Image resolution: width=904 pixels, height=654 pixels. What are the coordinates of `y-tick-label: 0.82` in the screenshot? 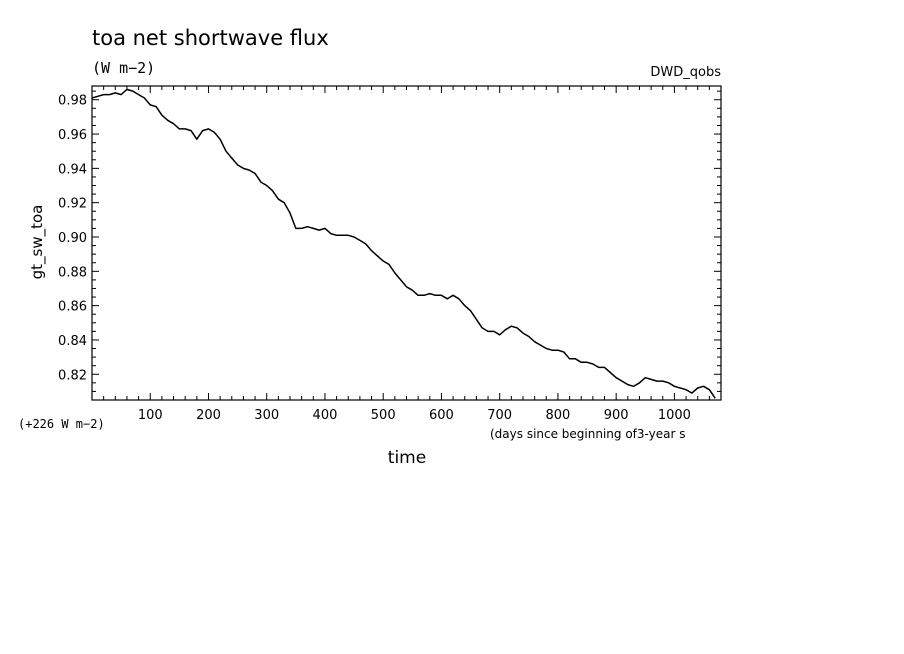 It's located at (72, 375).